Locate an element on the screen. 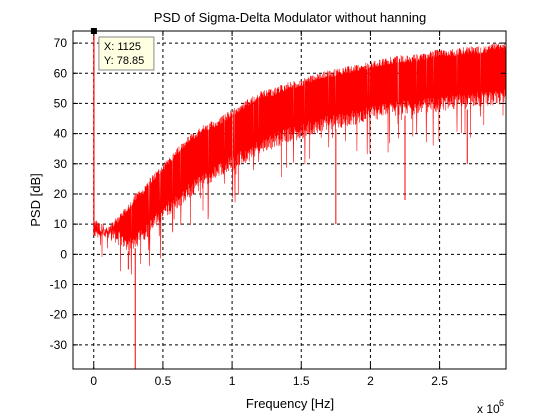  y-tick-label: 10 is located at coordinates (61, 224).